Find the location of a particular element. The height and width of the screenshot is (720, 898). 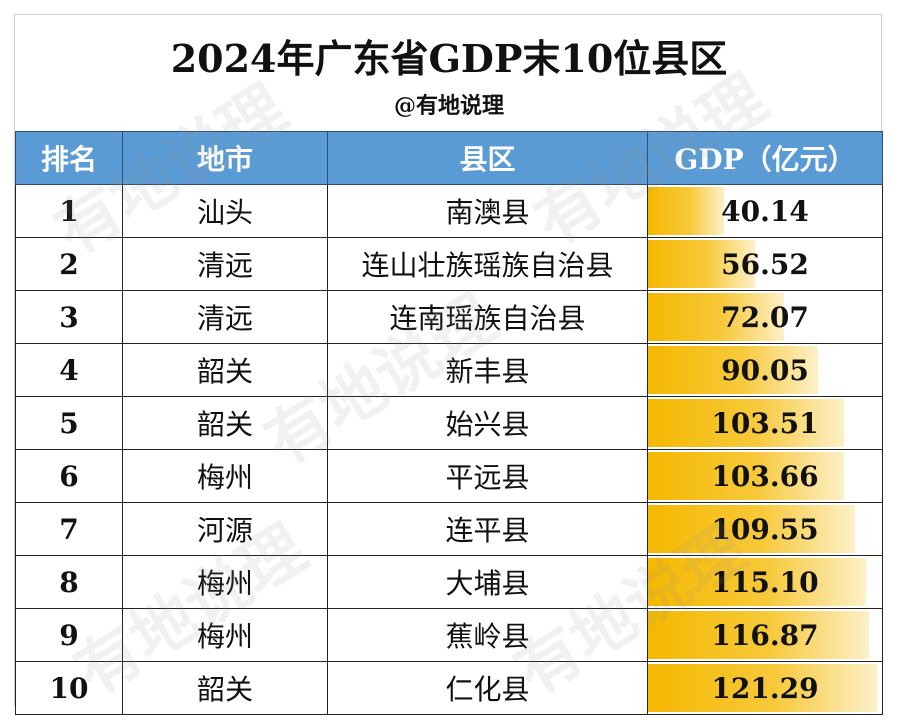

county-cell: 蕉岭县 is located at coordinates (487, 635).